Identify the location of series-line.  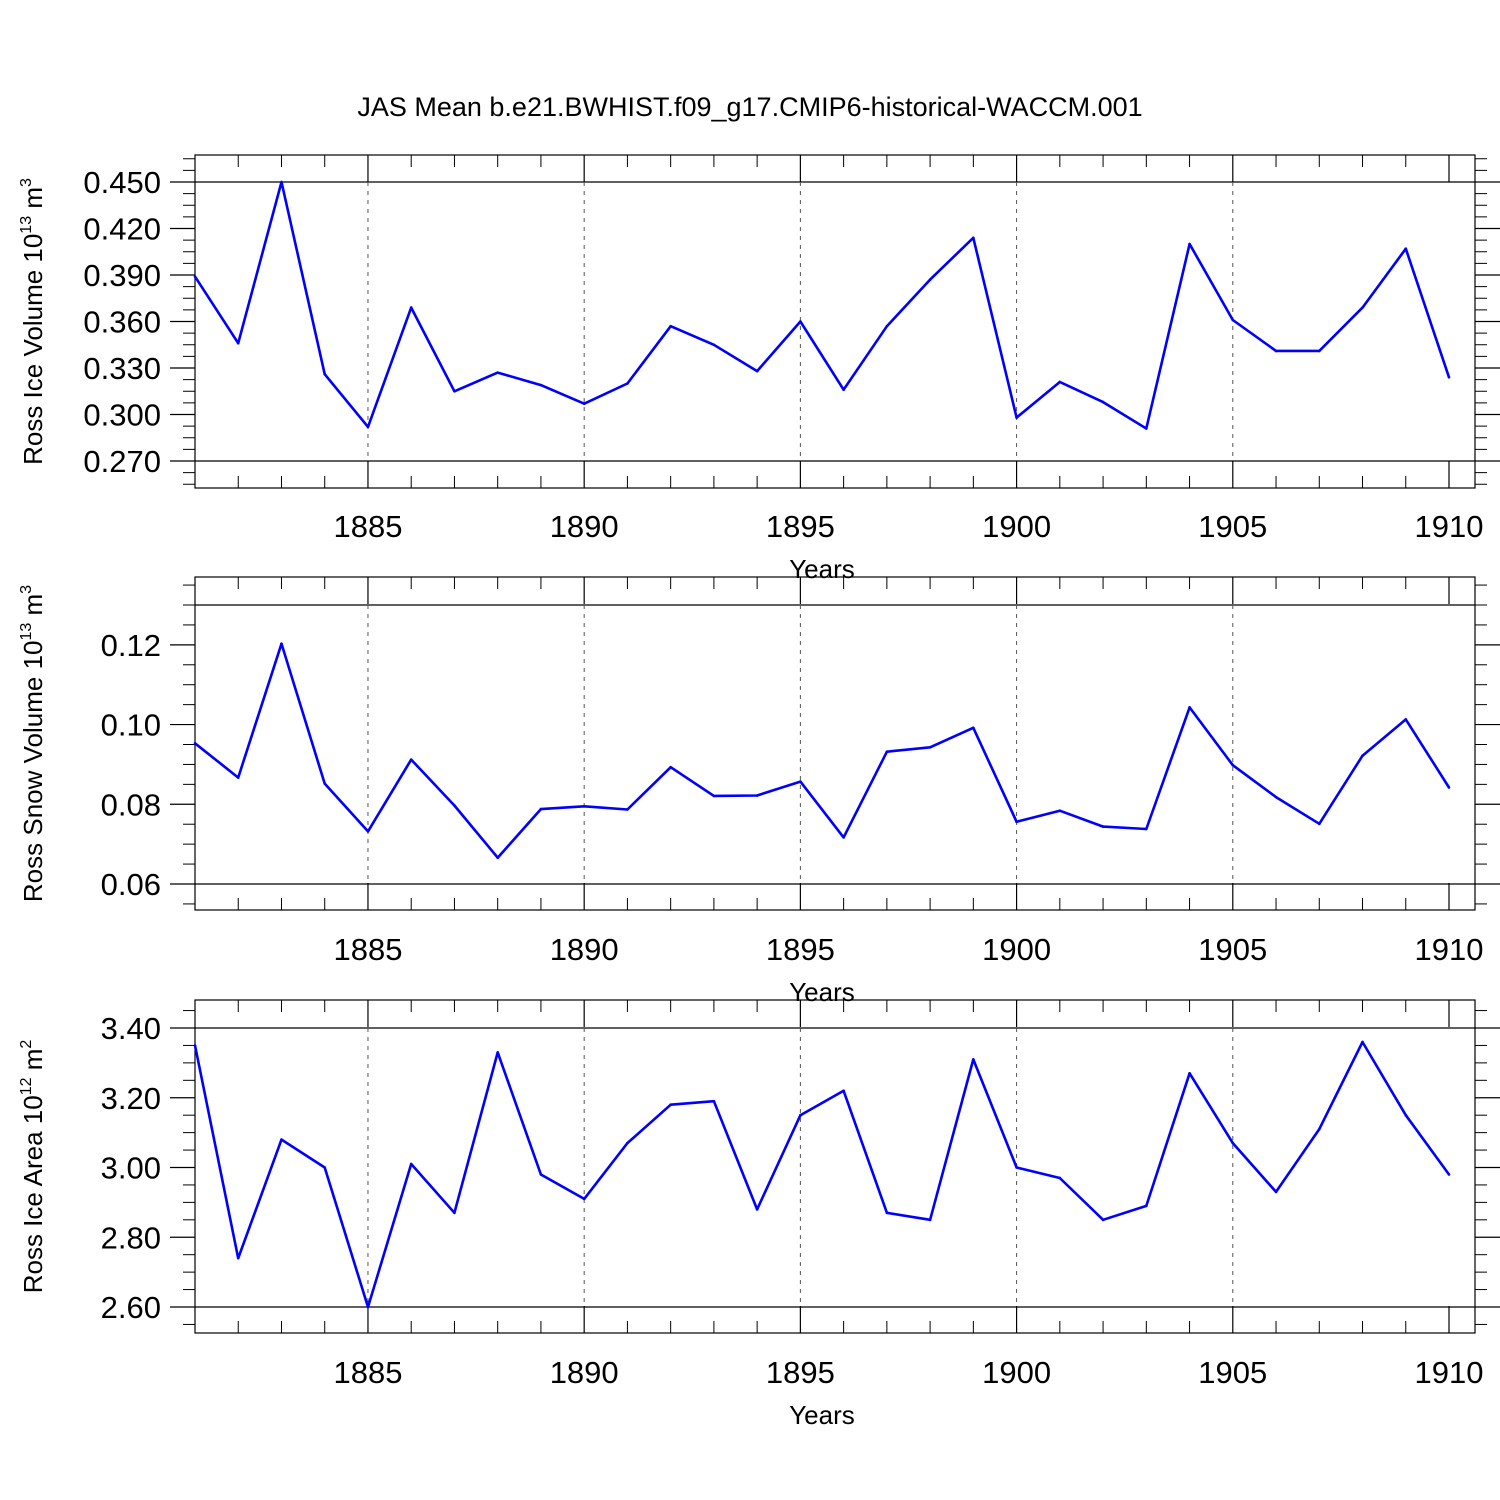
(822, 305).